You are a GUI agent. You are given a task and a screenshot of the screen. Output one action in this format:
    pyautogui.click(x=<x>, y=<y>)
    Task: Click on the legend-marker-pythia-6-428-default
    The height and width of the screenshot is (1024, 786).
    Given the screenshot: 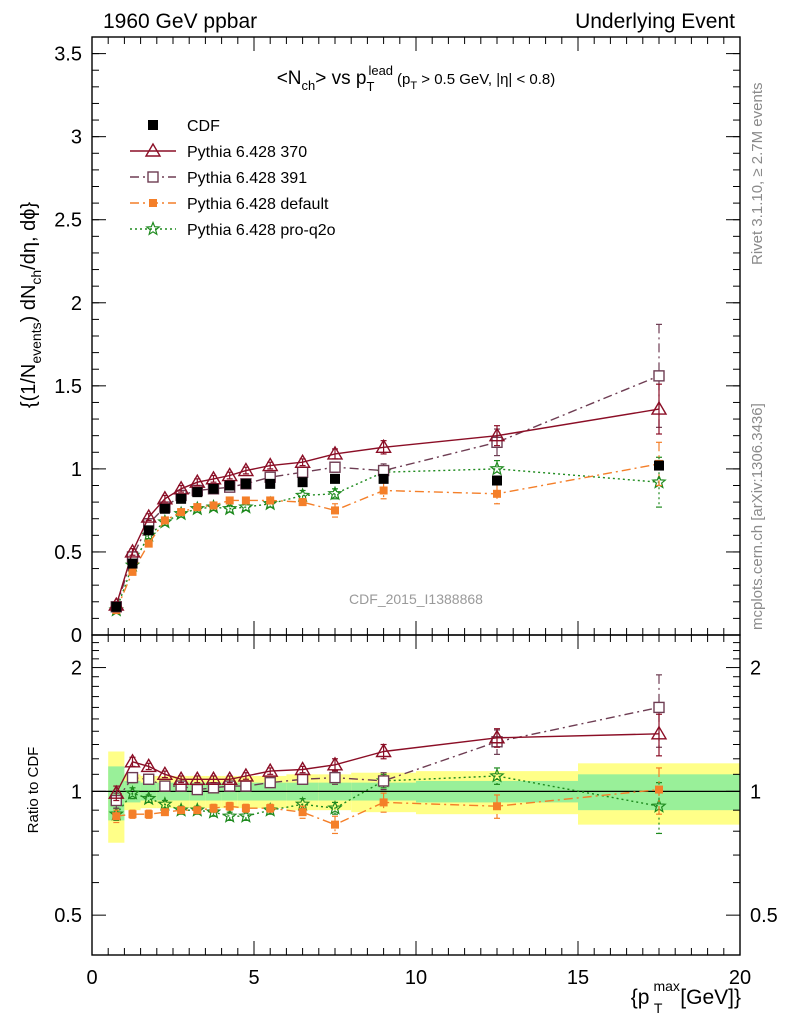 What is the action you would take?
    pyautogui.click(x=153, y=203)
    